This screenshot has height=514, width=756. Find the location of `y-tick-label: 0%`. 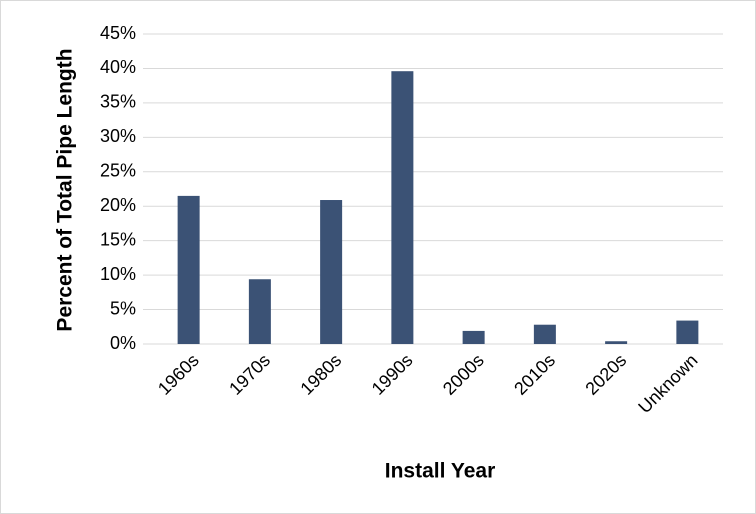

y-tick-label: 0% is located at coordinates (123, 343).